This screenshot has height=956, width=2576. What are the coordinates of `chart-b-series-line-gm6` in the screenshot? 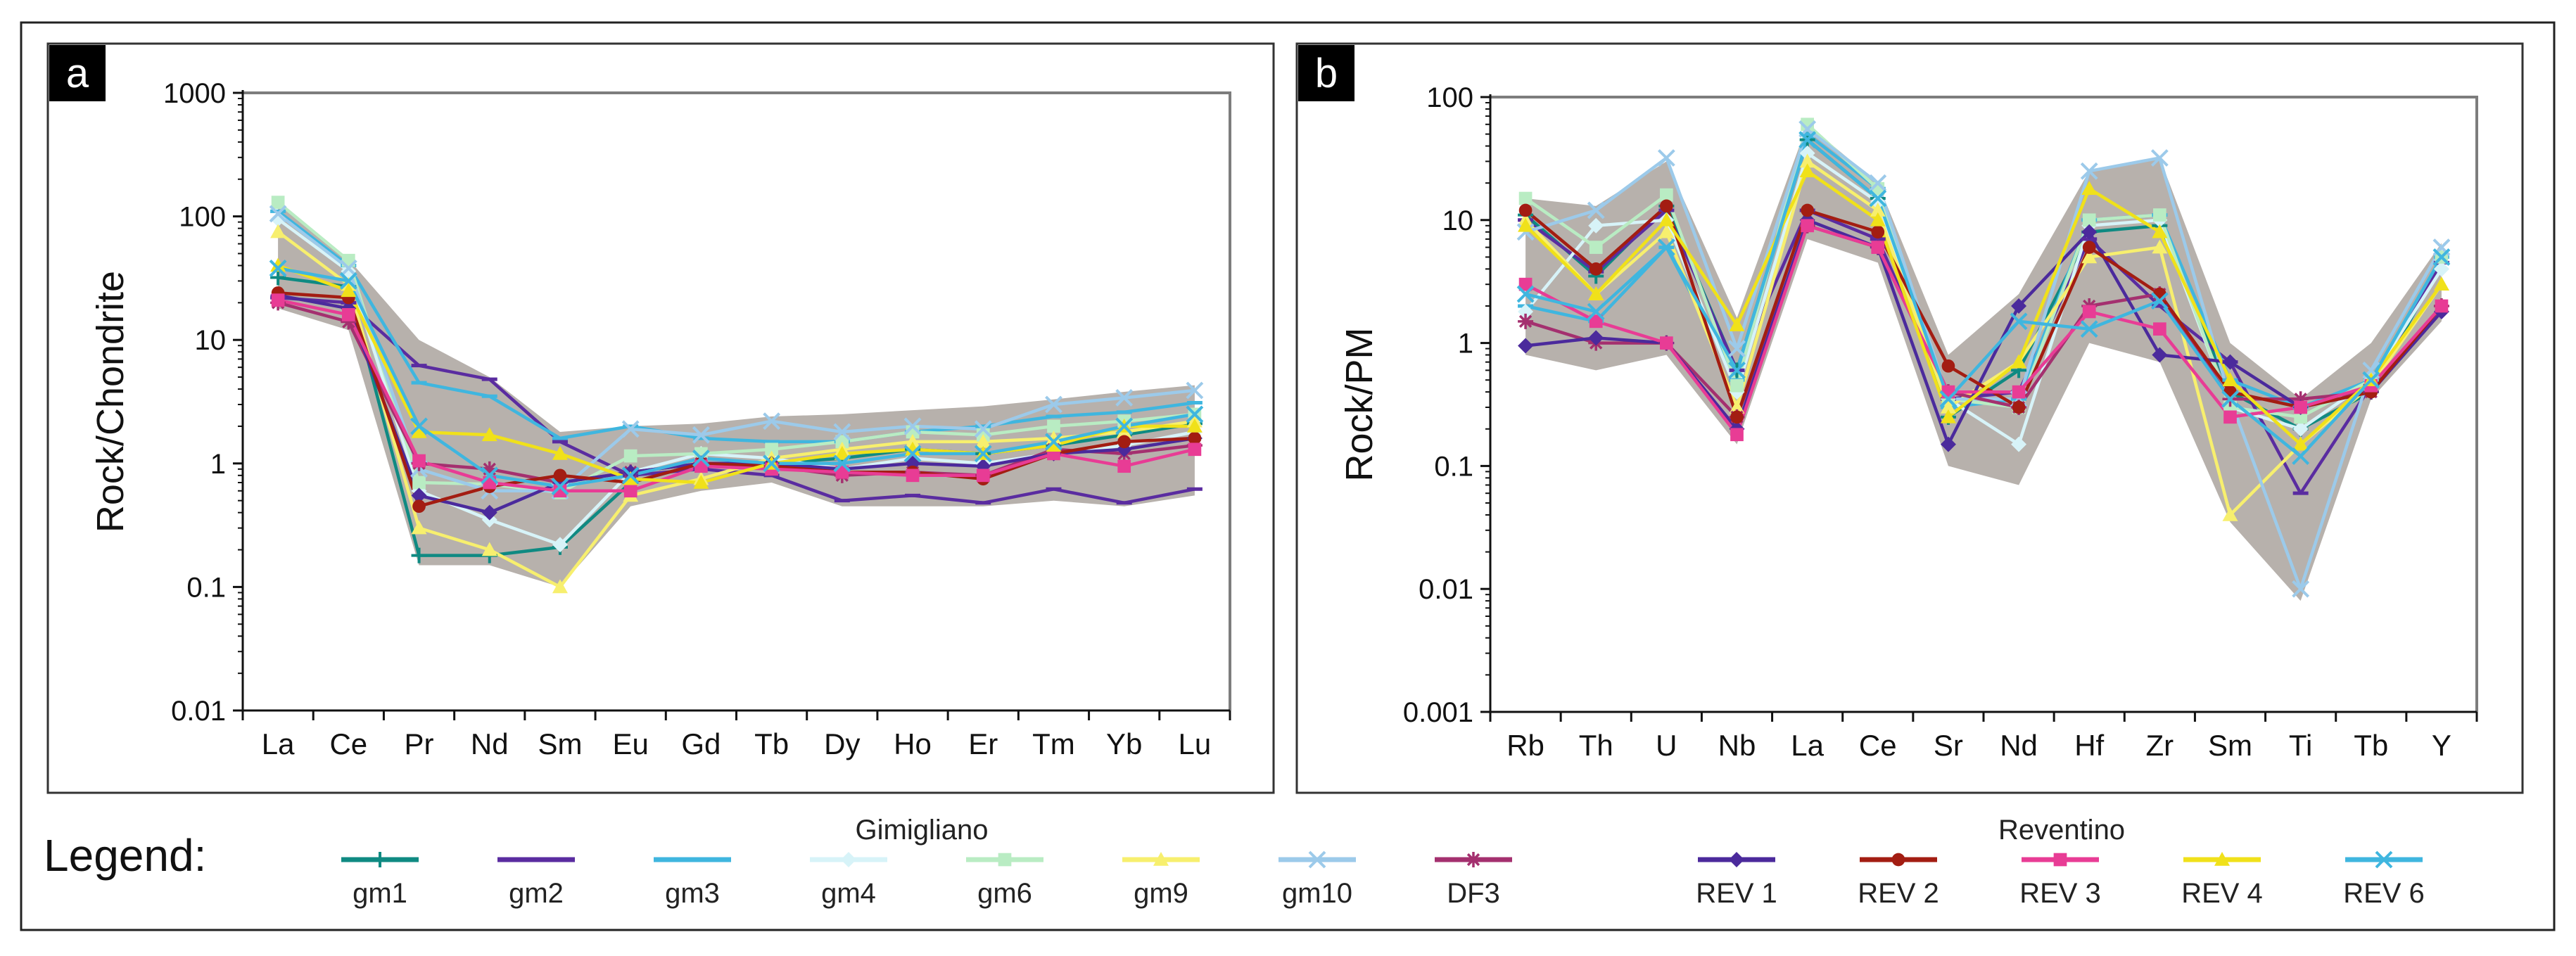 It's located at (1983, 270).